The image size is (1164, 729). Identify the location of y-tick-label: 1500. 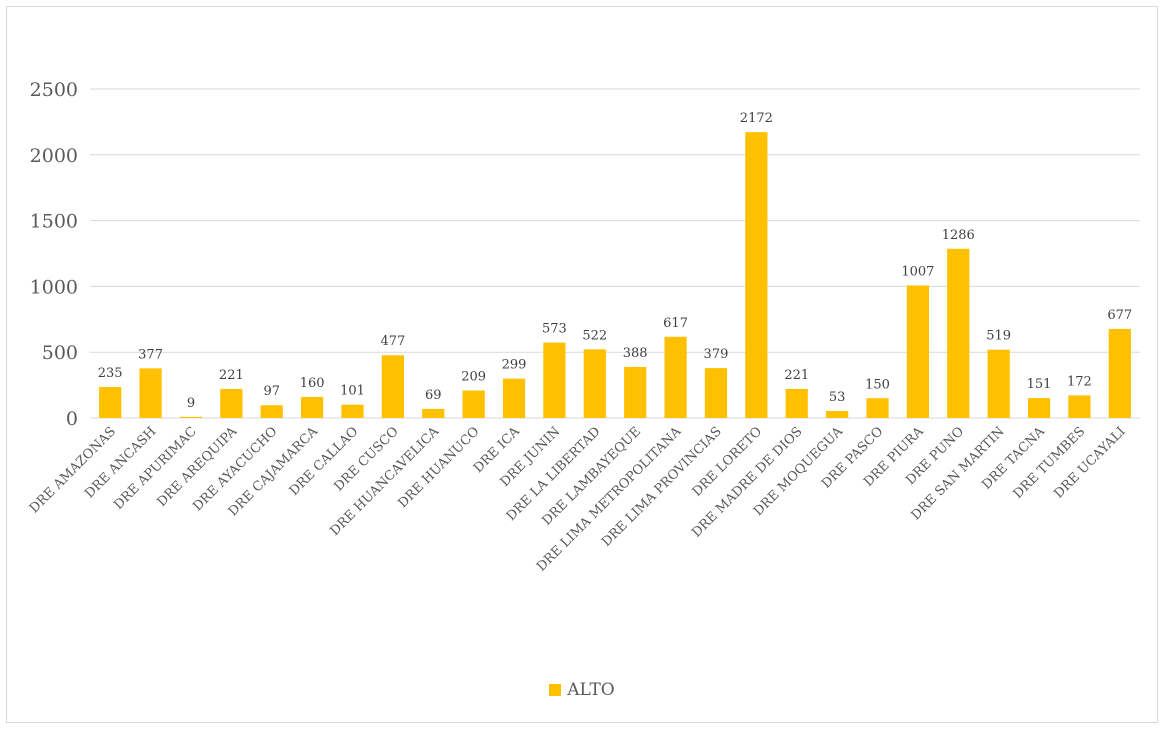
(54, 222).